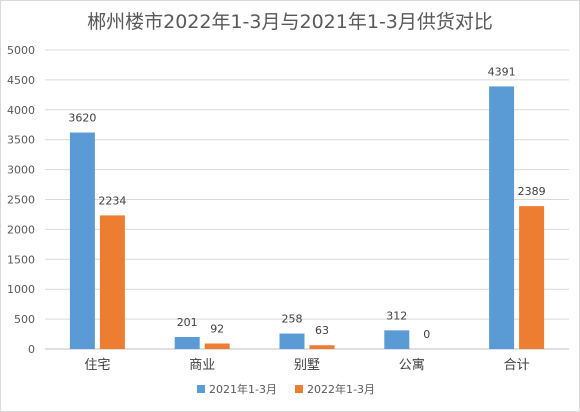 This screenshot has height=412, width=580. I want to click on x-category-label: 别墅, so click(307, 365).